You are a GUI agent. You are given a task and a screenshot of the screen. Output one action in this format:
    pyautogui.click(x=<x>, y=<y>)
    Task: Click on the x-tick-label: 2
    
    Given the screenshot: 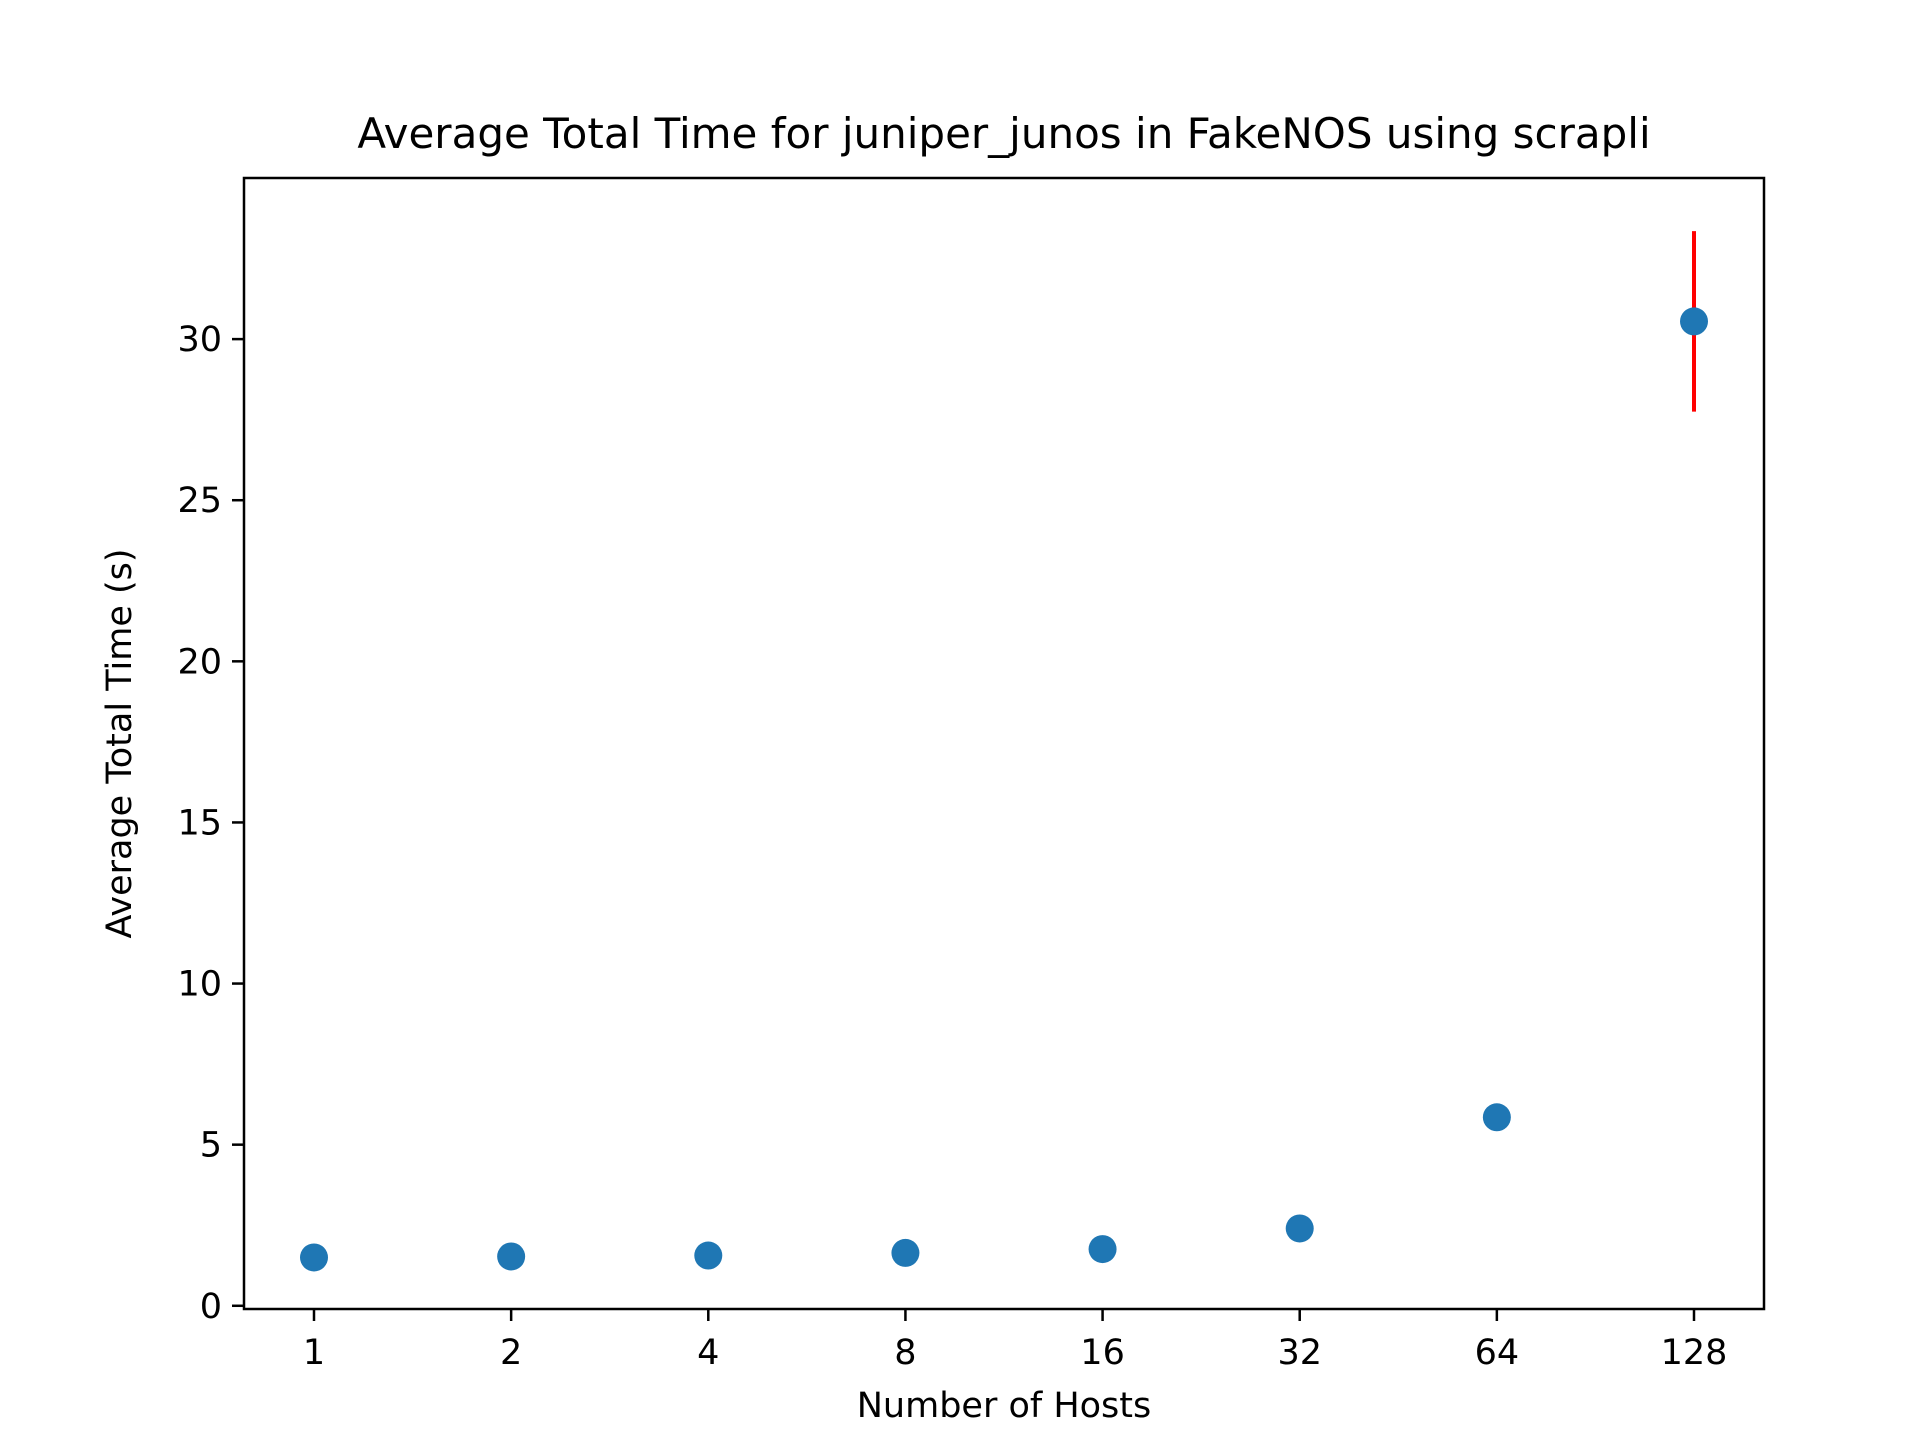 What is the action you would take?
    pyautogui.click(x=511, y=1353)
    